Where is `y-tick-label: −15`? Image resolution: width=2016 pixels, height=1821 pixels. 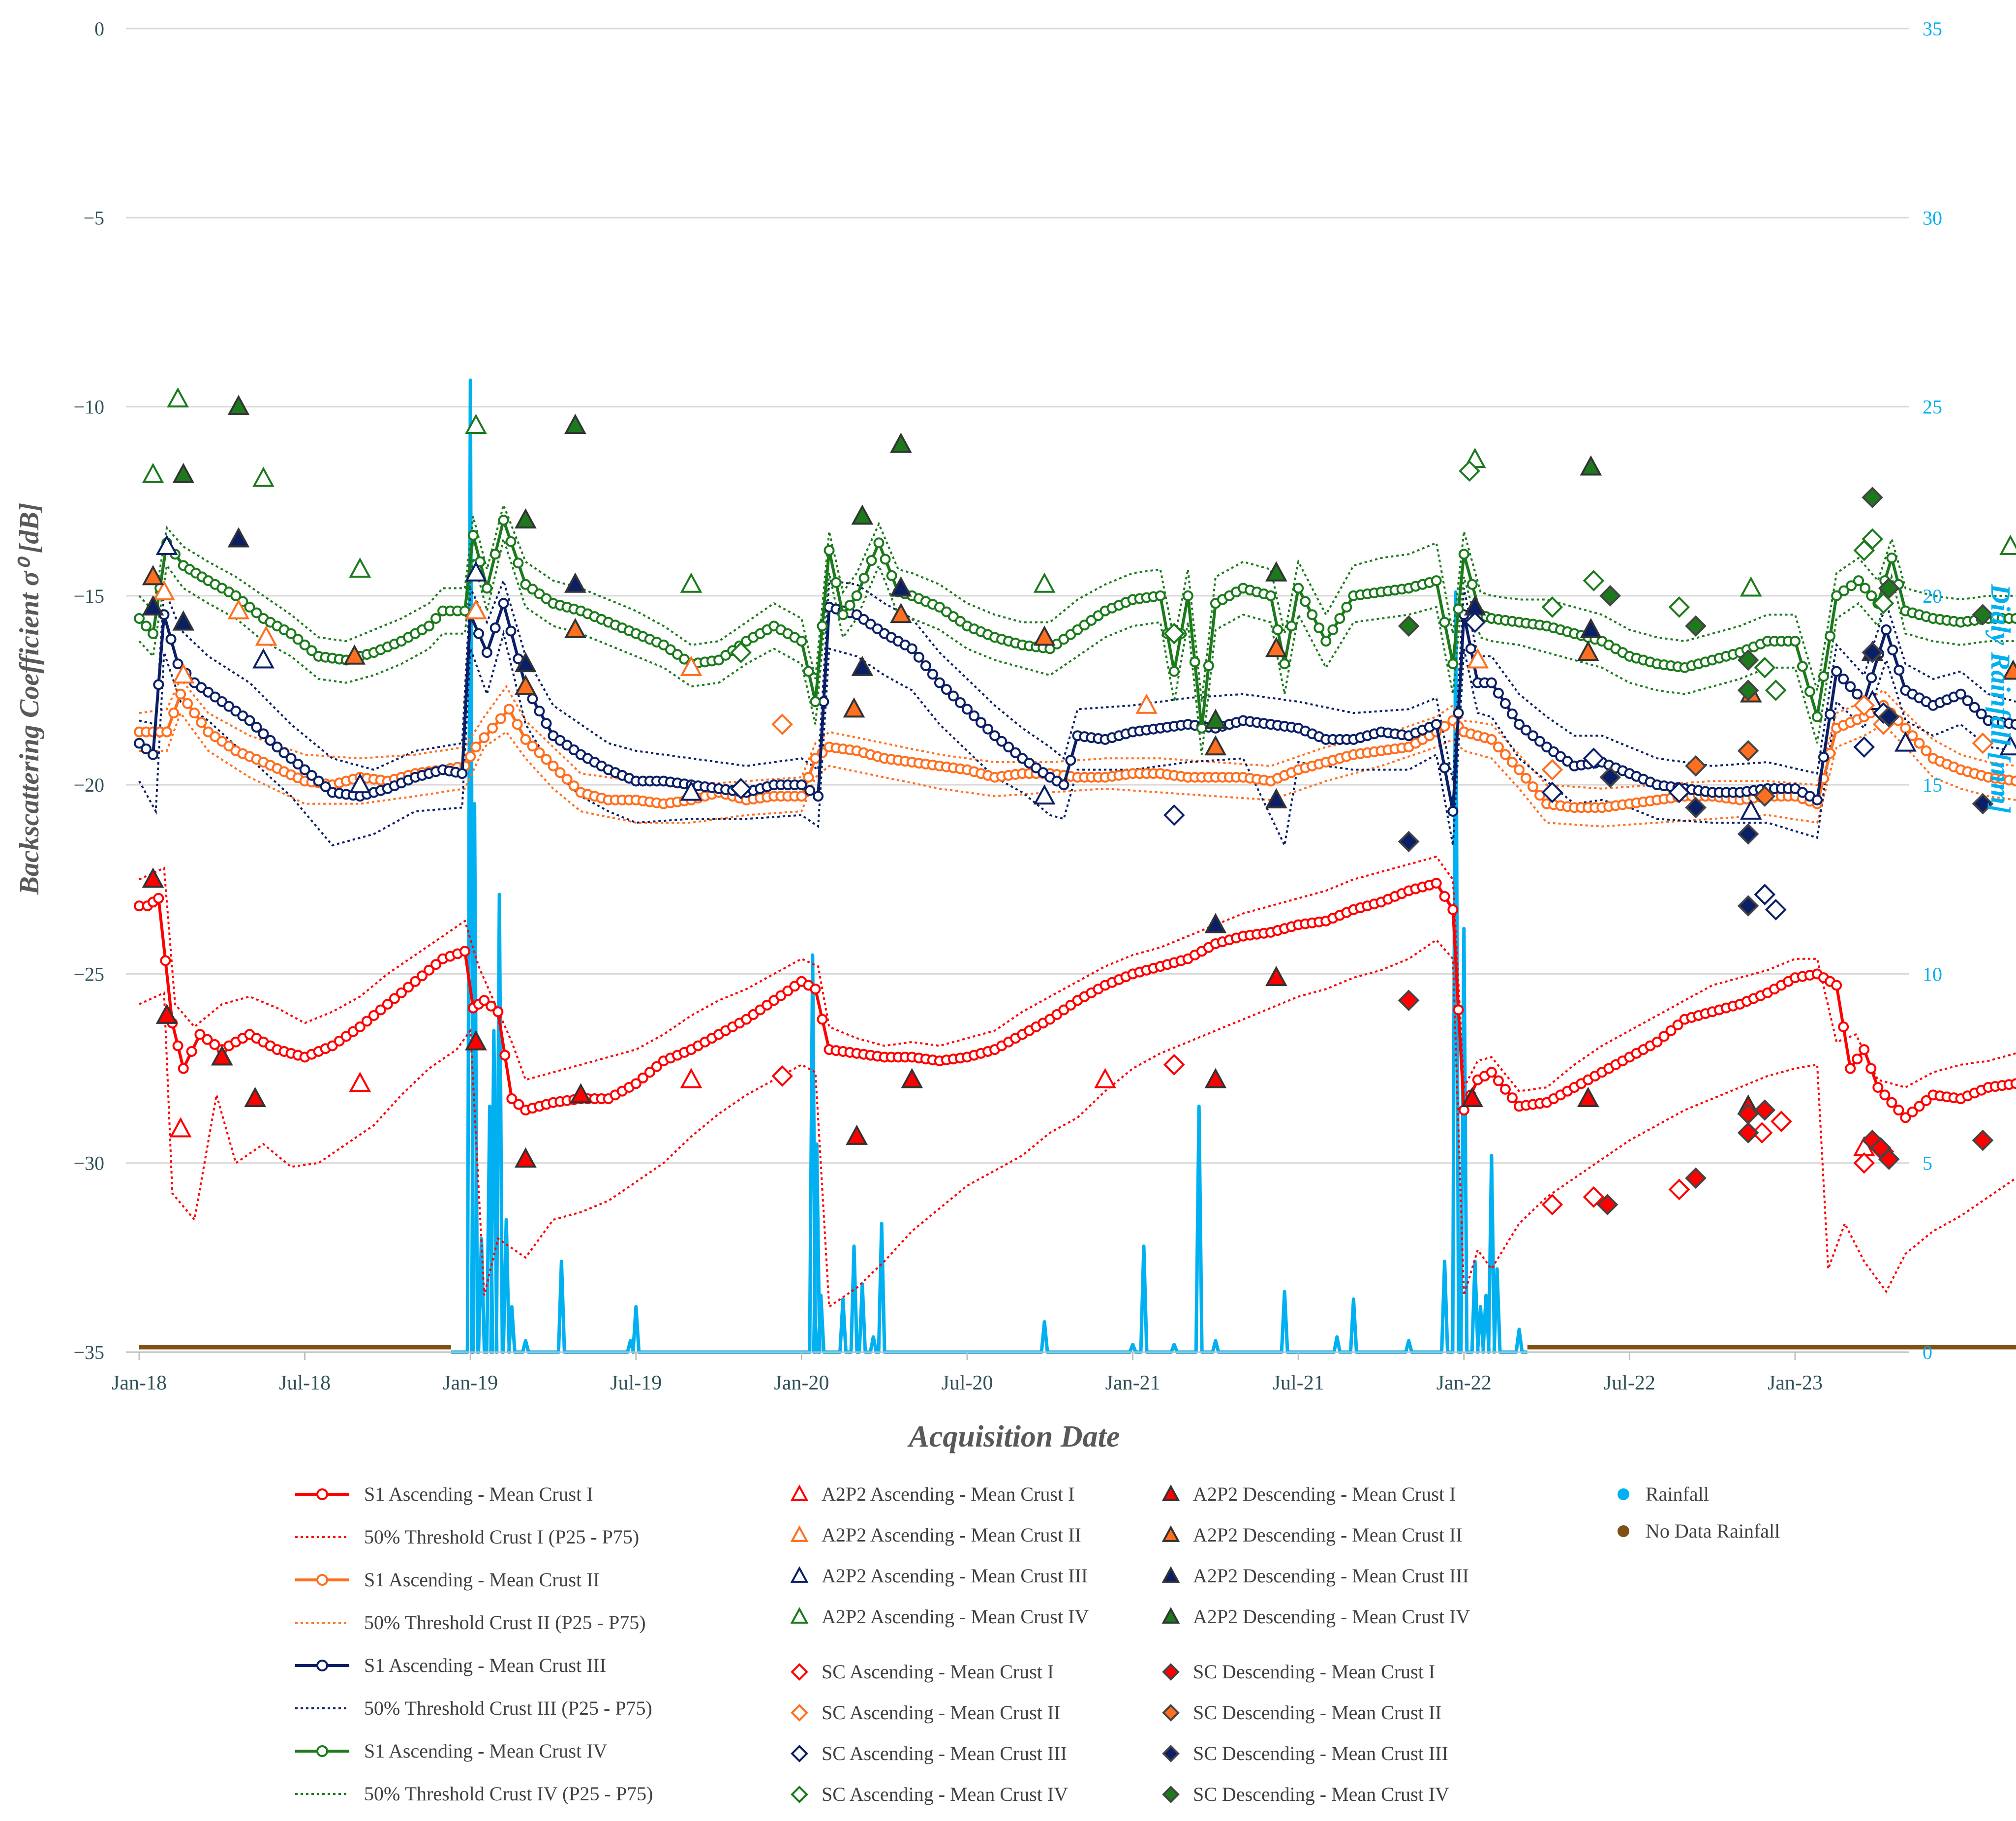
y-tick-label: −15 is located at coordinates (89, 596).